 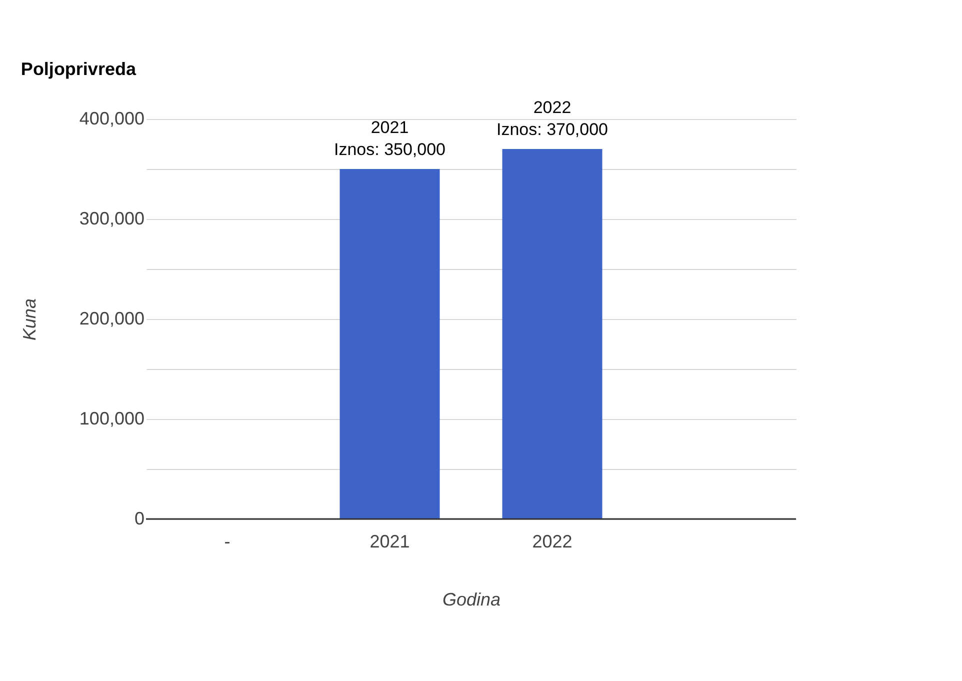 What do you see at coordinates (139, 518) in the screenshot?
I see `y-tick-label: 0` at bounding box center [139, 518].